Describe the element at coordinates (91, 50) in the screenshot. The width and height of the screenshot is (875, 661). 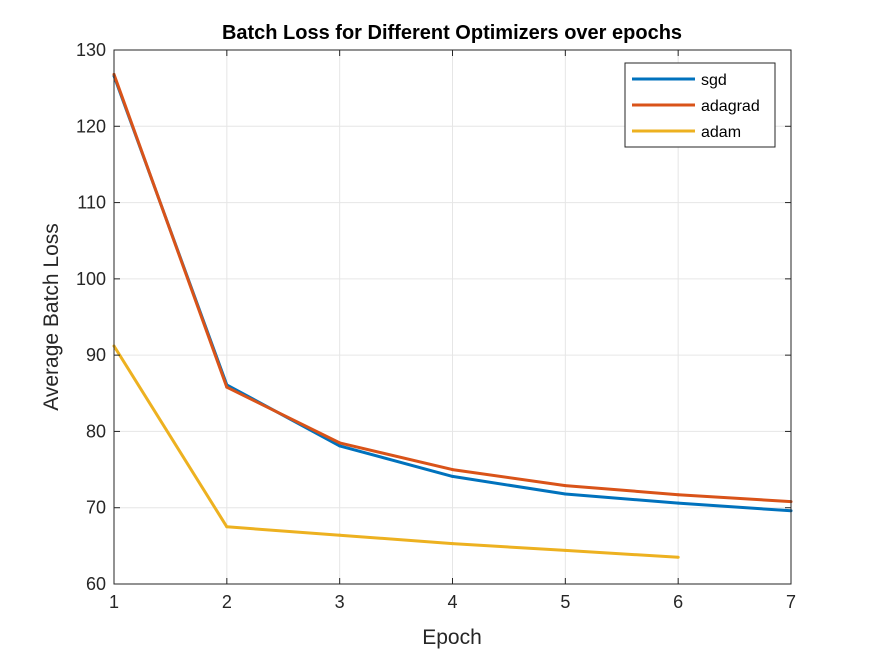
I see `y-tick-label: 130` at that location.